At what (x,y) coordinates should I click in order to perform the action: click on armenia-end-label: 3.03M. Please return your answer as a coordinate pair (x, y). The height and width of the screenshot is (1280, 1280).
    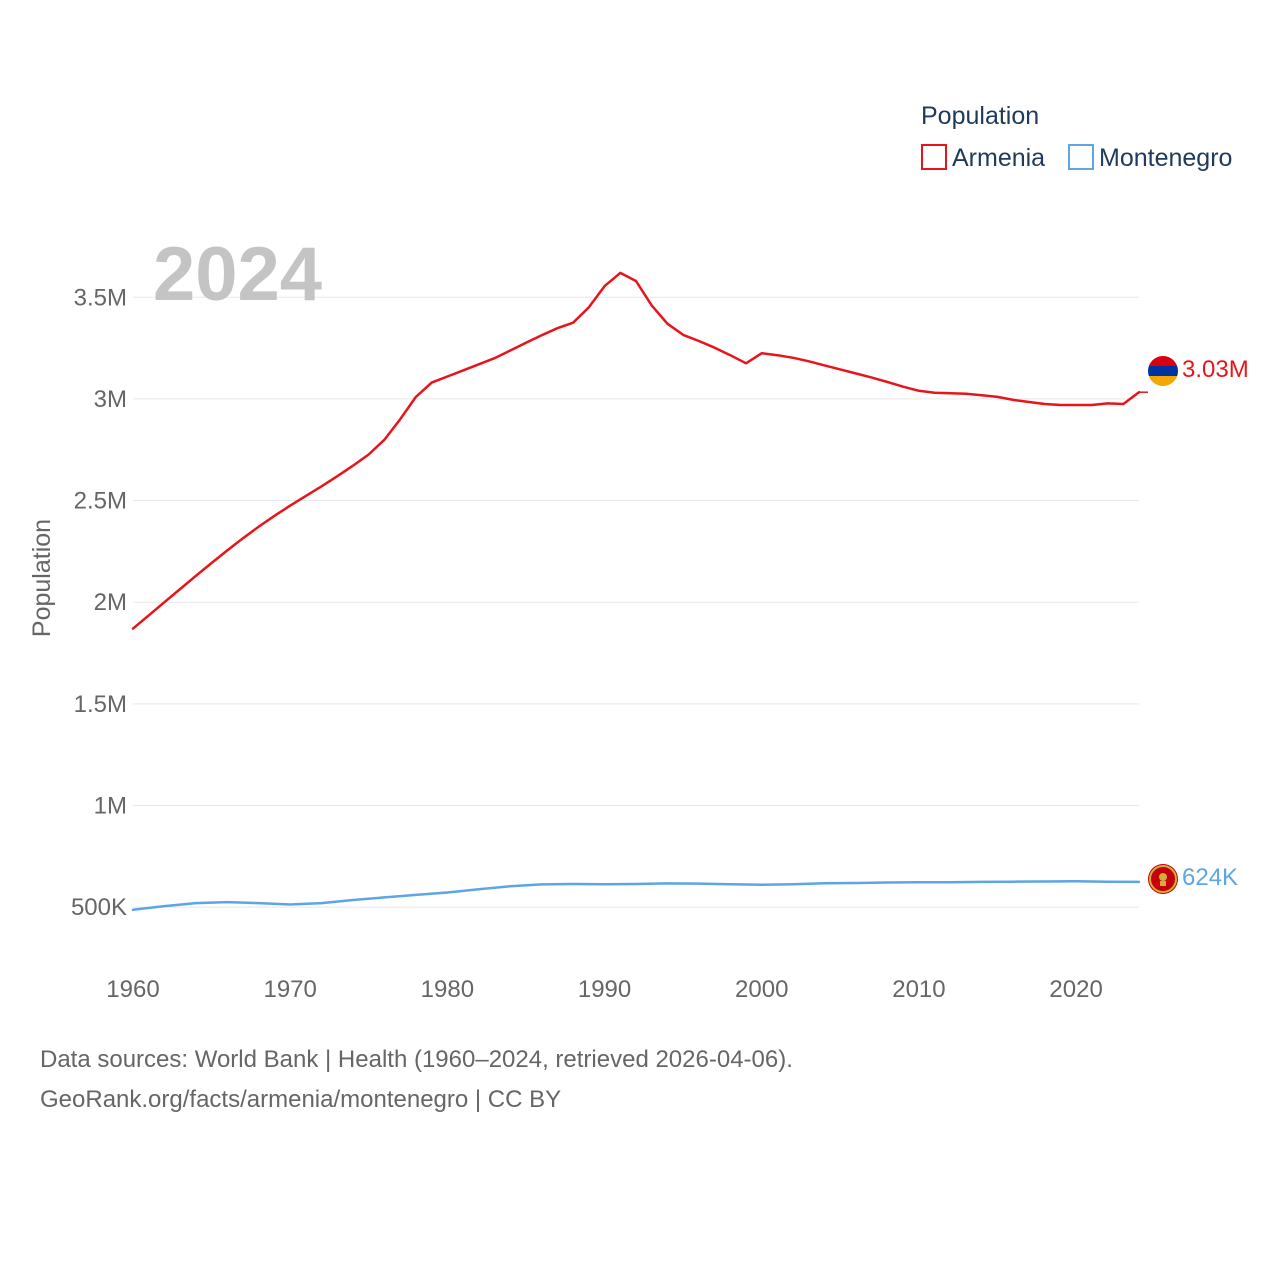
    Looking at the image, I should click on (1215, 369).